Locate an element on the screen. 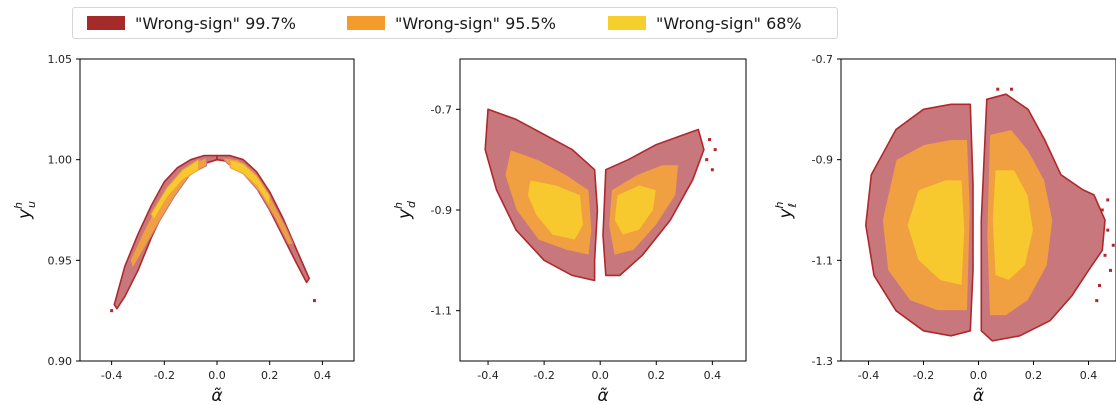 The image size is (1116, 405). y-tick-label: -1.3 is located at coordinates (822, 361).